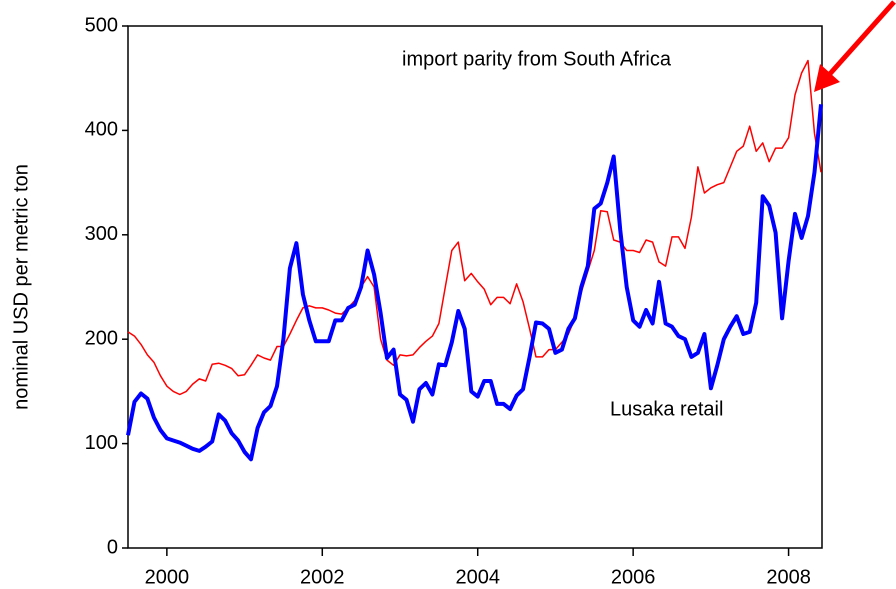 The image size is (896, 589). What do you see at coordinates (477, 577) in the screenshot?
I see `x-tick-label: 2004` at bounding box center [477, 577].